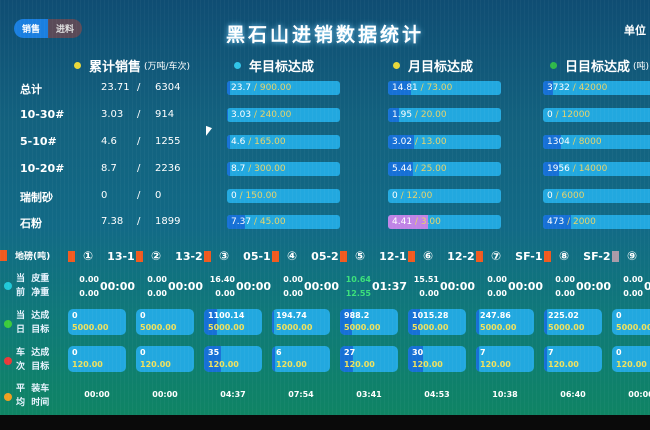  Describe the element at coordinates (257, 256) in the screenshot. I see `station-name: 05-1` at that location.